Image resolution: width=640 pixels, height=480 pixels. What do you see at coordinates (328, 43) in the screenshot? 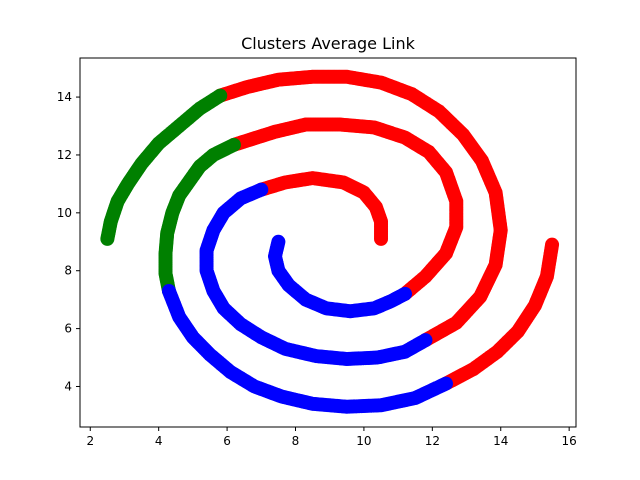
I see `chart-title: Clusters Average Link` at bounding box center [328, 43].